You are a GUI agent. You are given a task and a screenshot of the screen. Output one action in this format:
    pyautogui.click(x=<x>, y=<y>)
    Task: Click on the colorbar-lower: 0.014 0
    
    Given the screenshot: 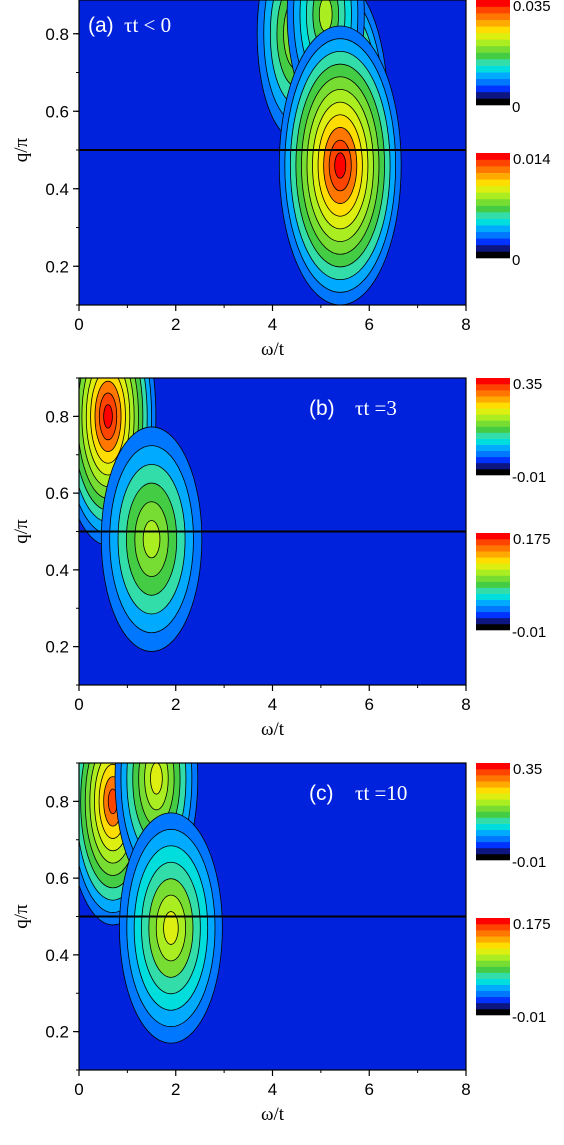 What is the action you would take?
    pyautogui.click(x=513, y=210)
    